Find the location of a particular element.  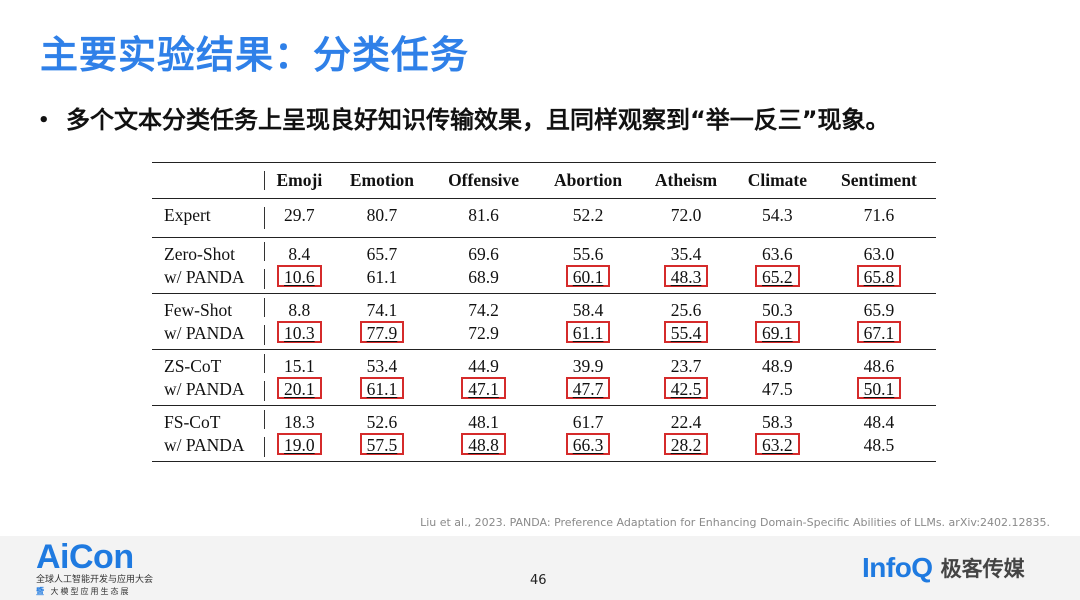

table-cell: 15.1 is located at coordinates (299, 366).